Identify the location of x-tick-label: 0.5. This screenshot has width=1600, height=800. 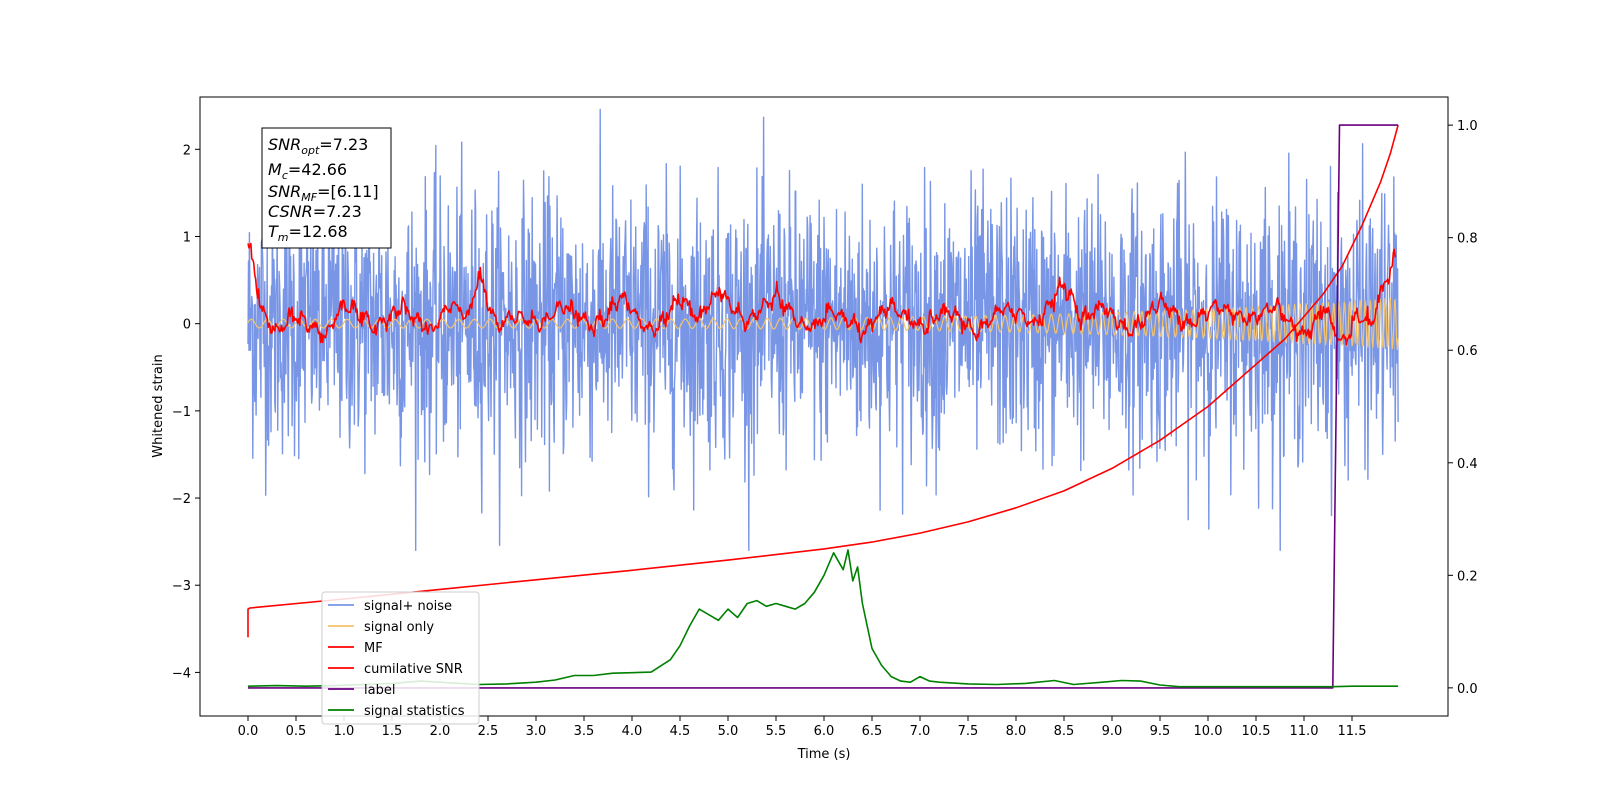
(296, 731).